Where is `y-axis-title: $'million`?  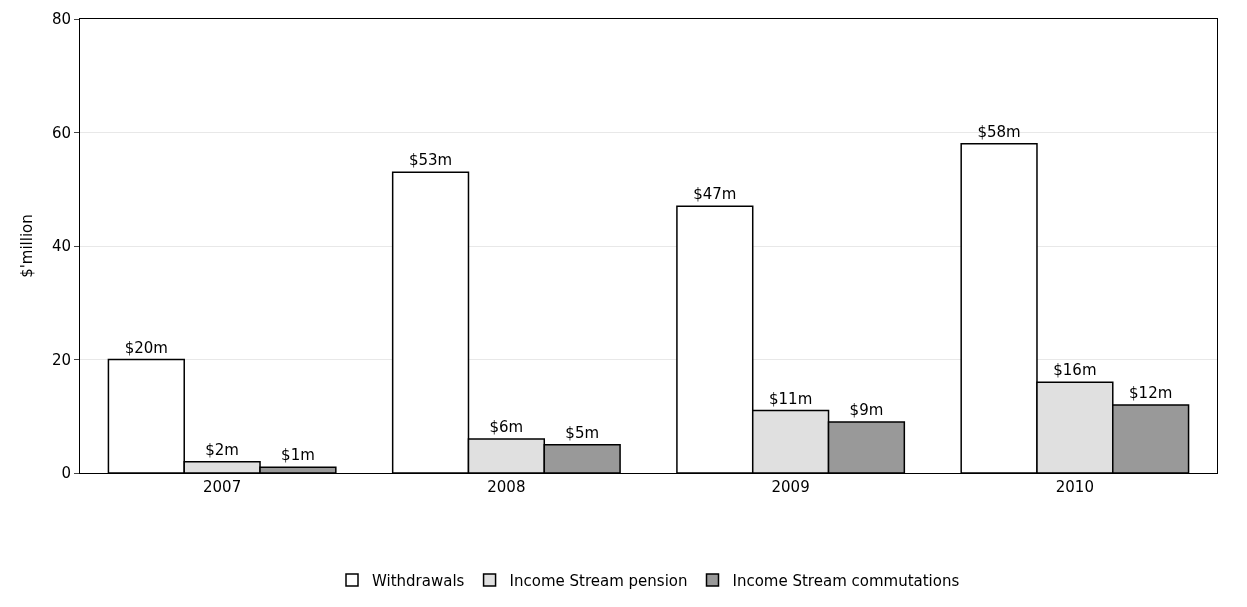 y-axis-title: $'million is located at coordinates (27, 246).